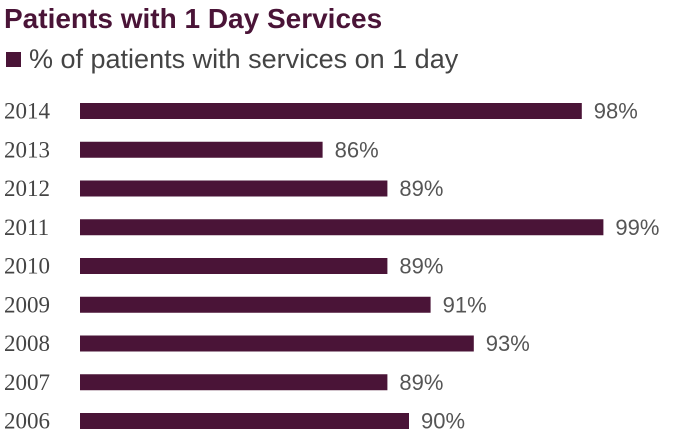  Describe the element at coordinates (234, 382) in the screenshot. I see `bar-2007` at that location.